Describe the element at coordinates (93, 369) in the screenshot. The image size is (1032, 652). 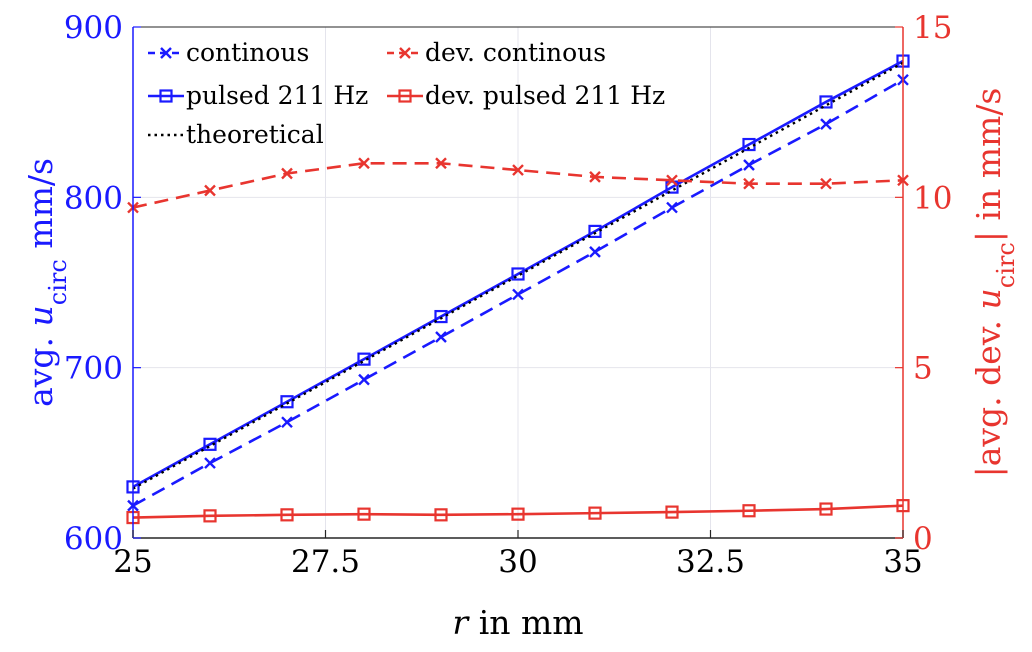
I see `y-left-tick-label: 700` at that location.